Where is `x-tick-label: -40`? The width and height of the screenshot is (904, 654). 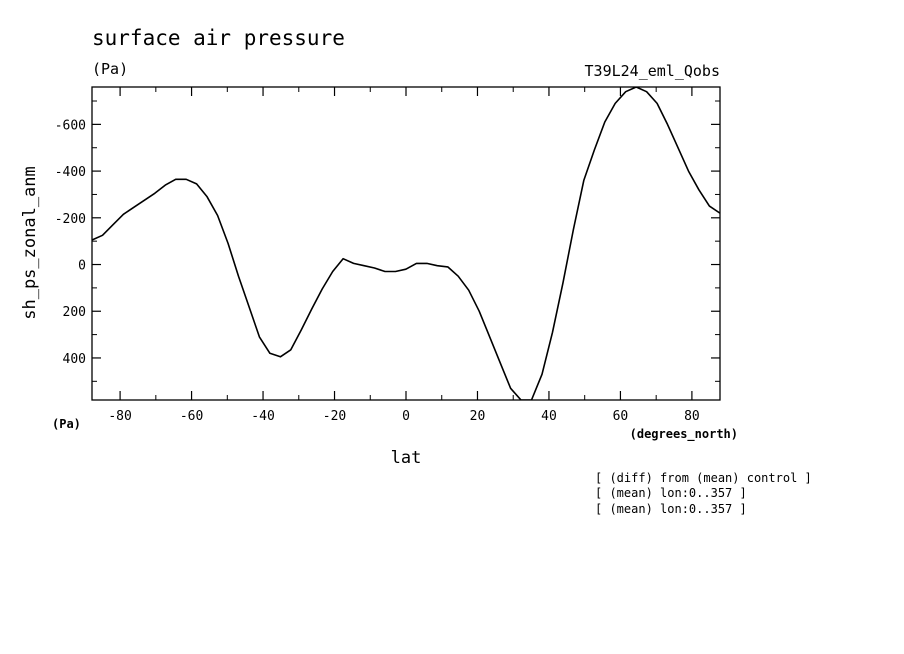 x-tick-label: -40 is located at coordinates (262, 416).